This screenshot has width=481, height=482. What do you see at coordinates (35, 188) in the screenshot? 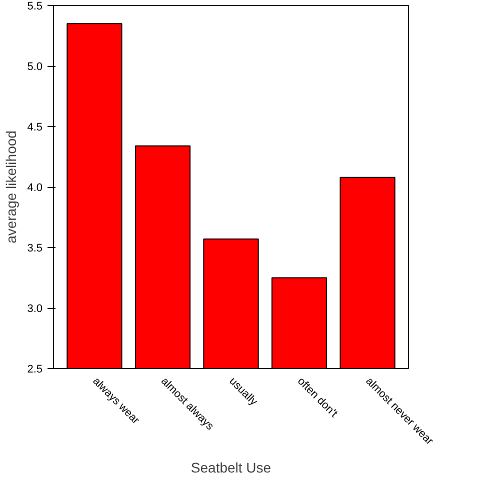
I see `y-tick-label: 4.0` at bounding box center [35, 188].